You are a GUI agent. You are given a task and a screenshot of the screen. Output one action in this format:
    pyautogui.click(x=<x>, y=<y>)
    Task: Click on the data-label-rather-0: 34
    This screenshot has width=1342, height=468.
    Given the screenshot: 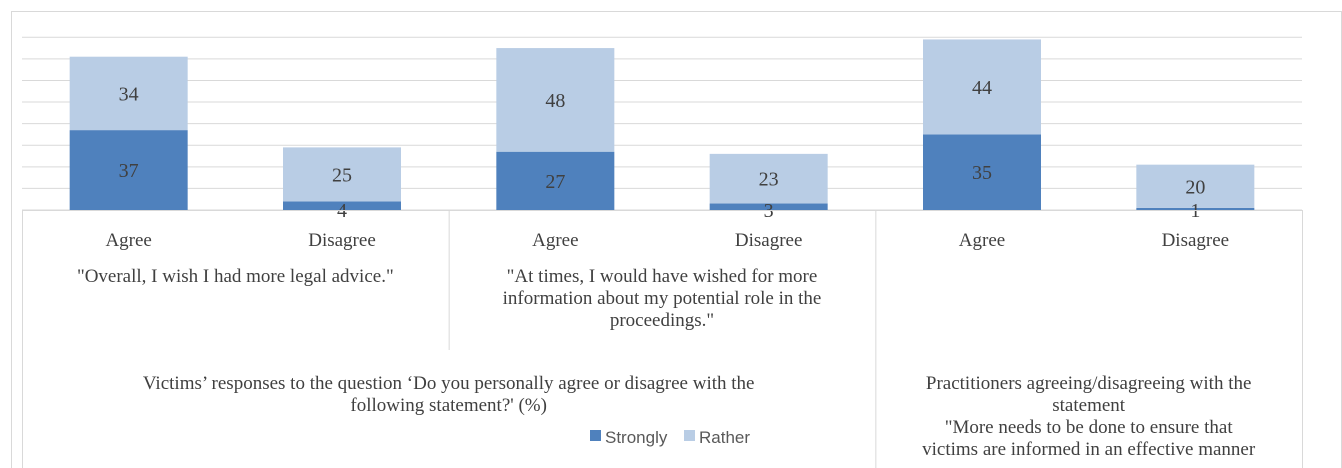 What is the action you would take?
    pyautogui.click(x=129, y=94)
    